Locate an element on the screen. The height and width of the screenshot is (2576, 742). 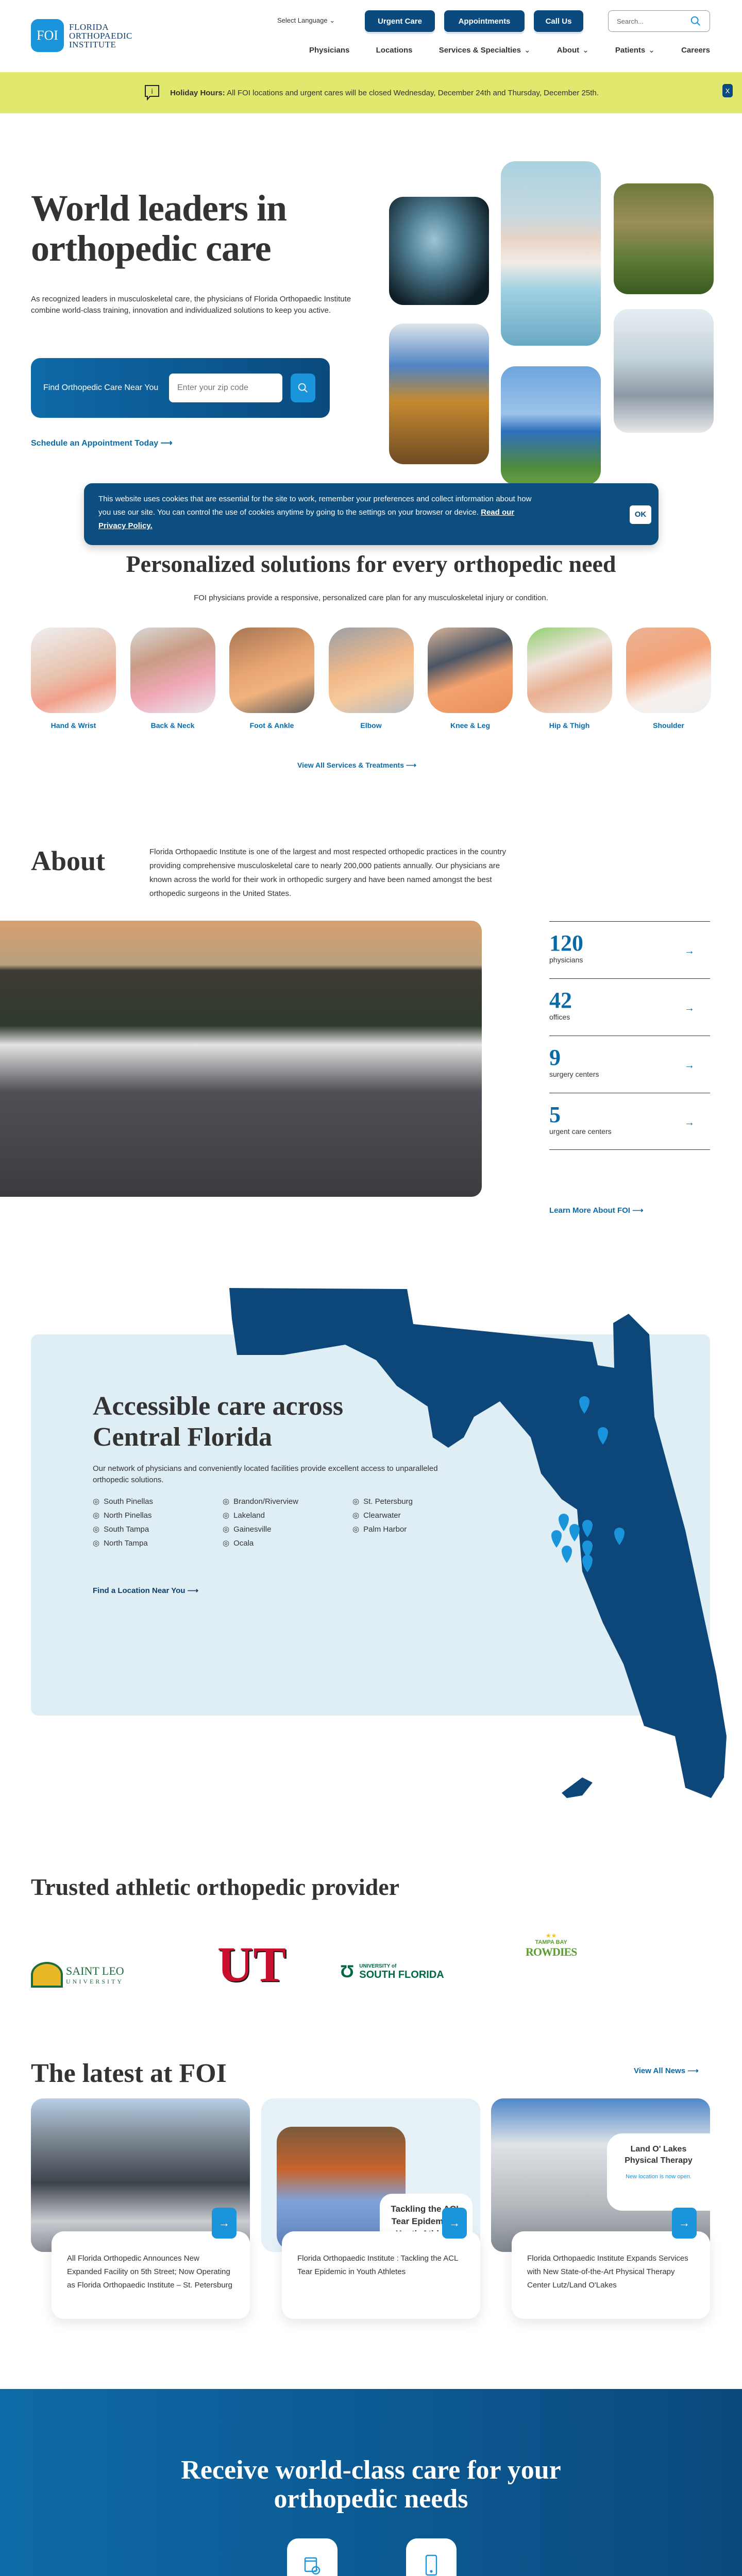
solution-foot-ankle: Foot & Ankle is located at coordinates (271, 679).